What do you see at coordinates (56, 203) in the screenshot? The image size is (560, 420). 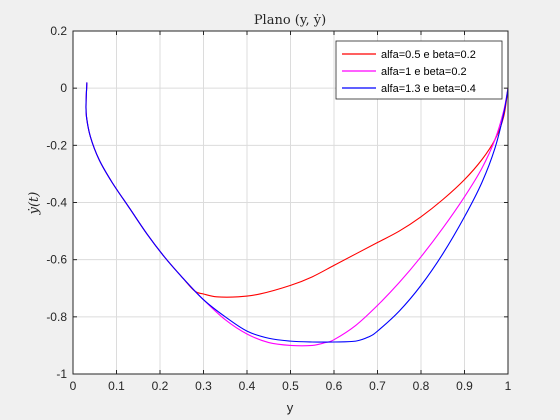 I see `y-tick-label: -0.4` at bounding box center [56, 203].